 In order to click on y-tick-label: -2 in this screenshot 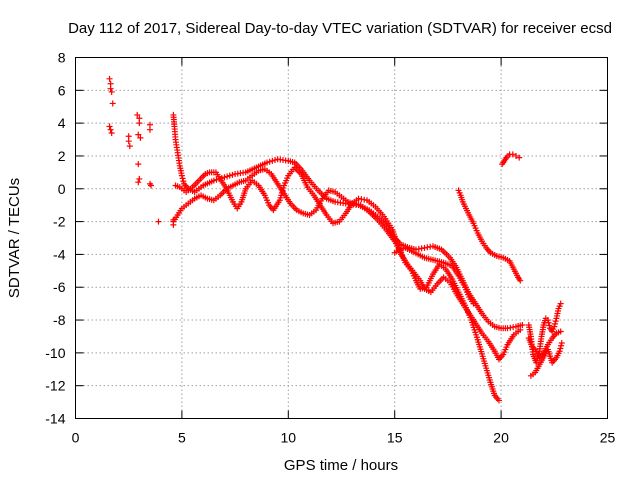, I will do `click(59, 222)`.